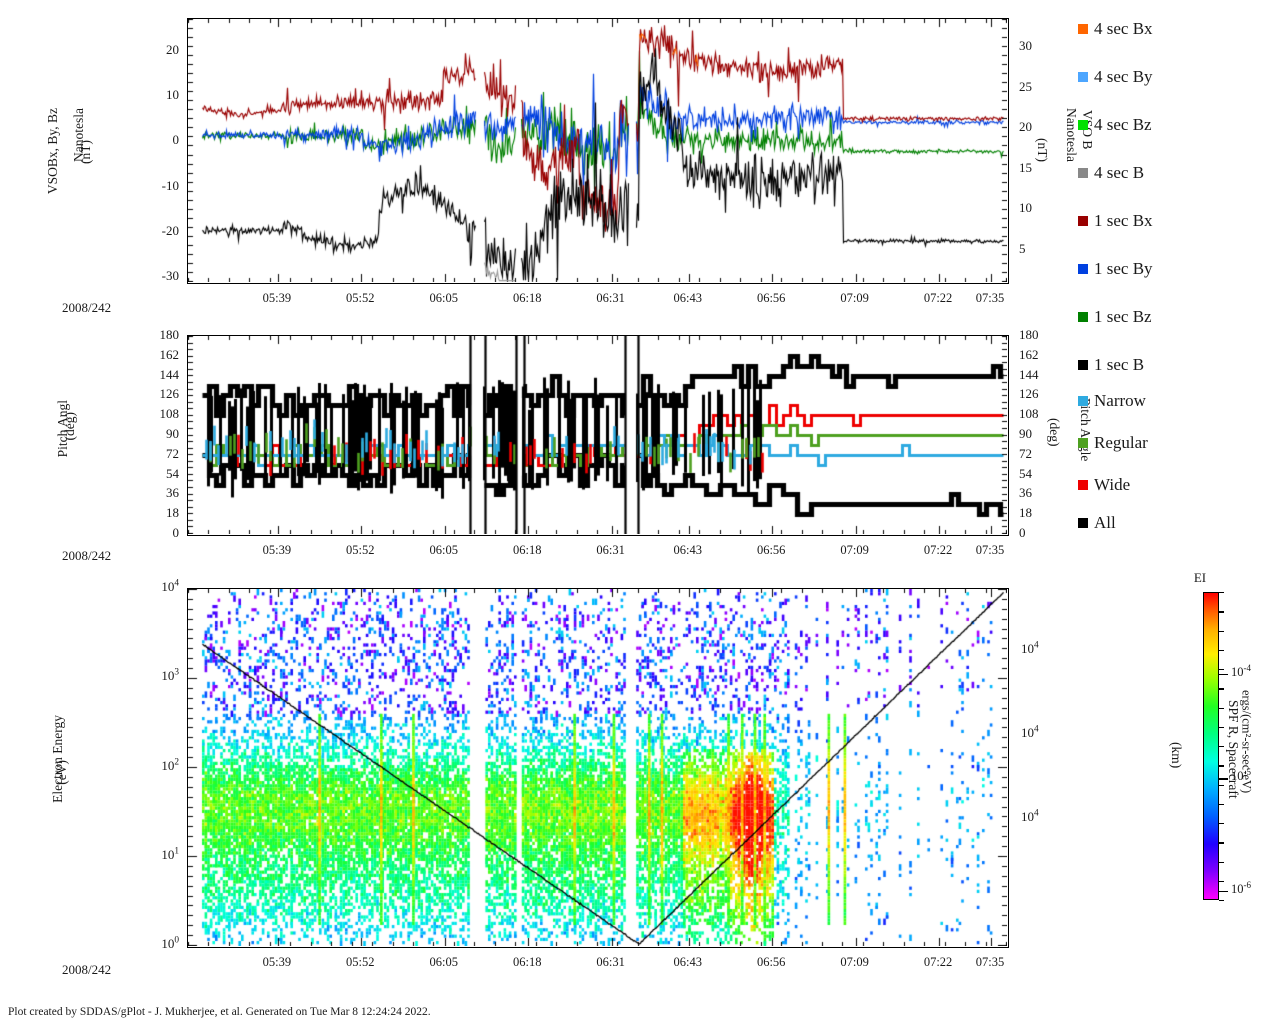  What do you see at coordinates (1115, 28) in the screenshot?
I see `legend-item: 4 sec Bx` at bounding box center [1115, 28].